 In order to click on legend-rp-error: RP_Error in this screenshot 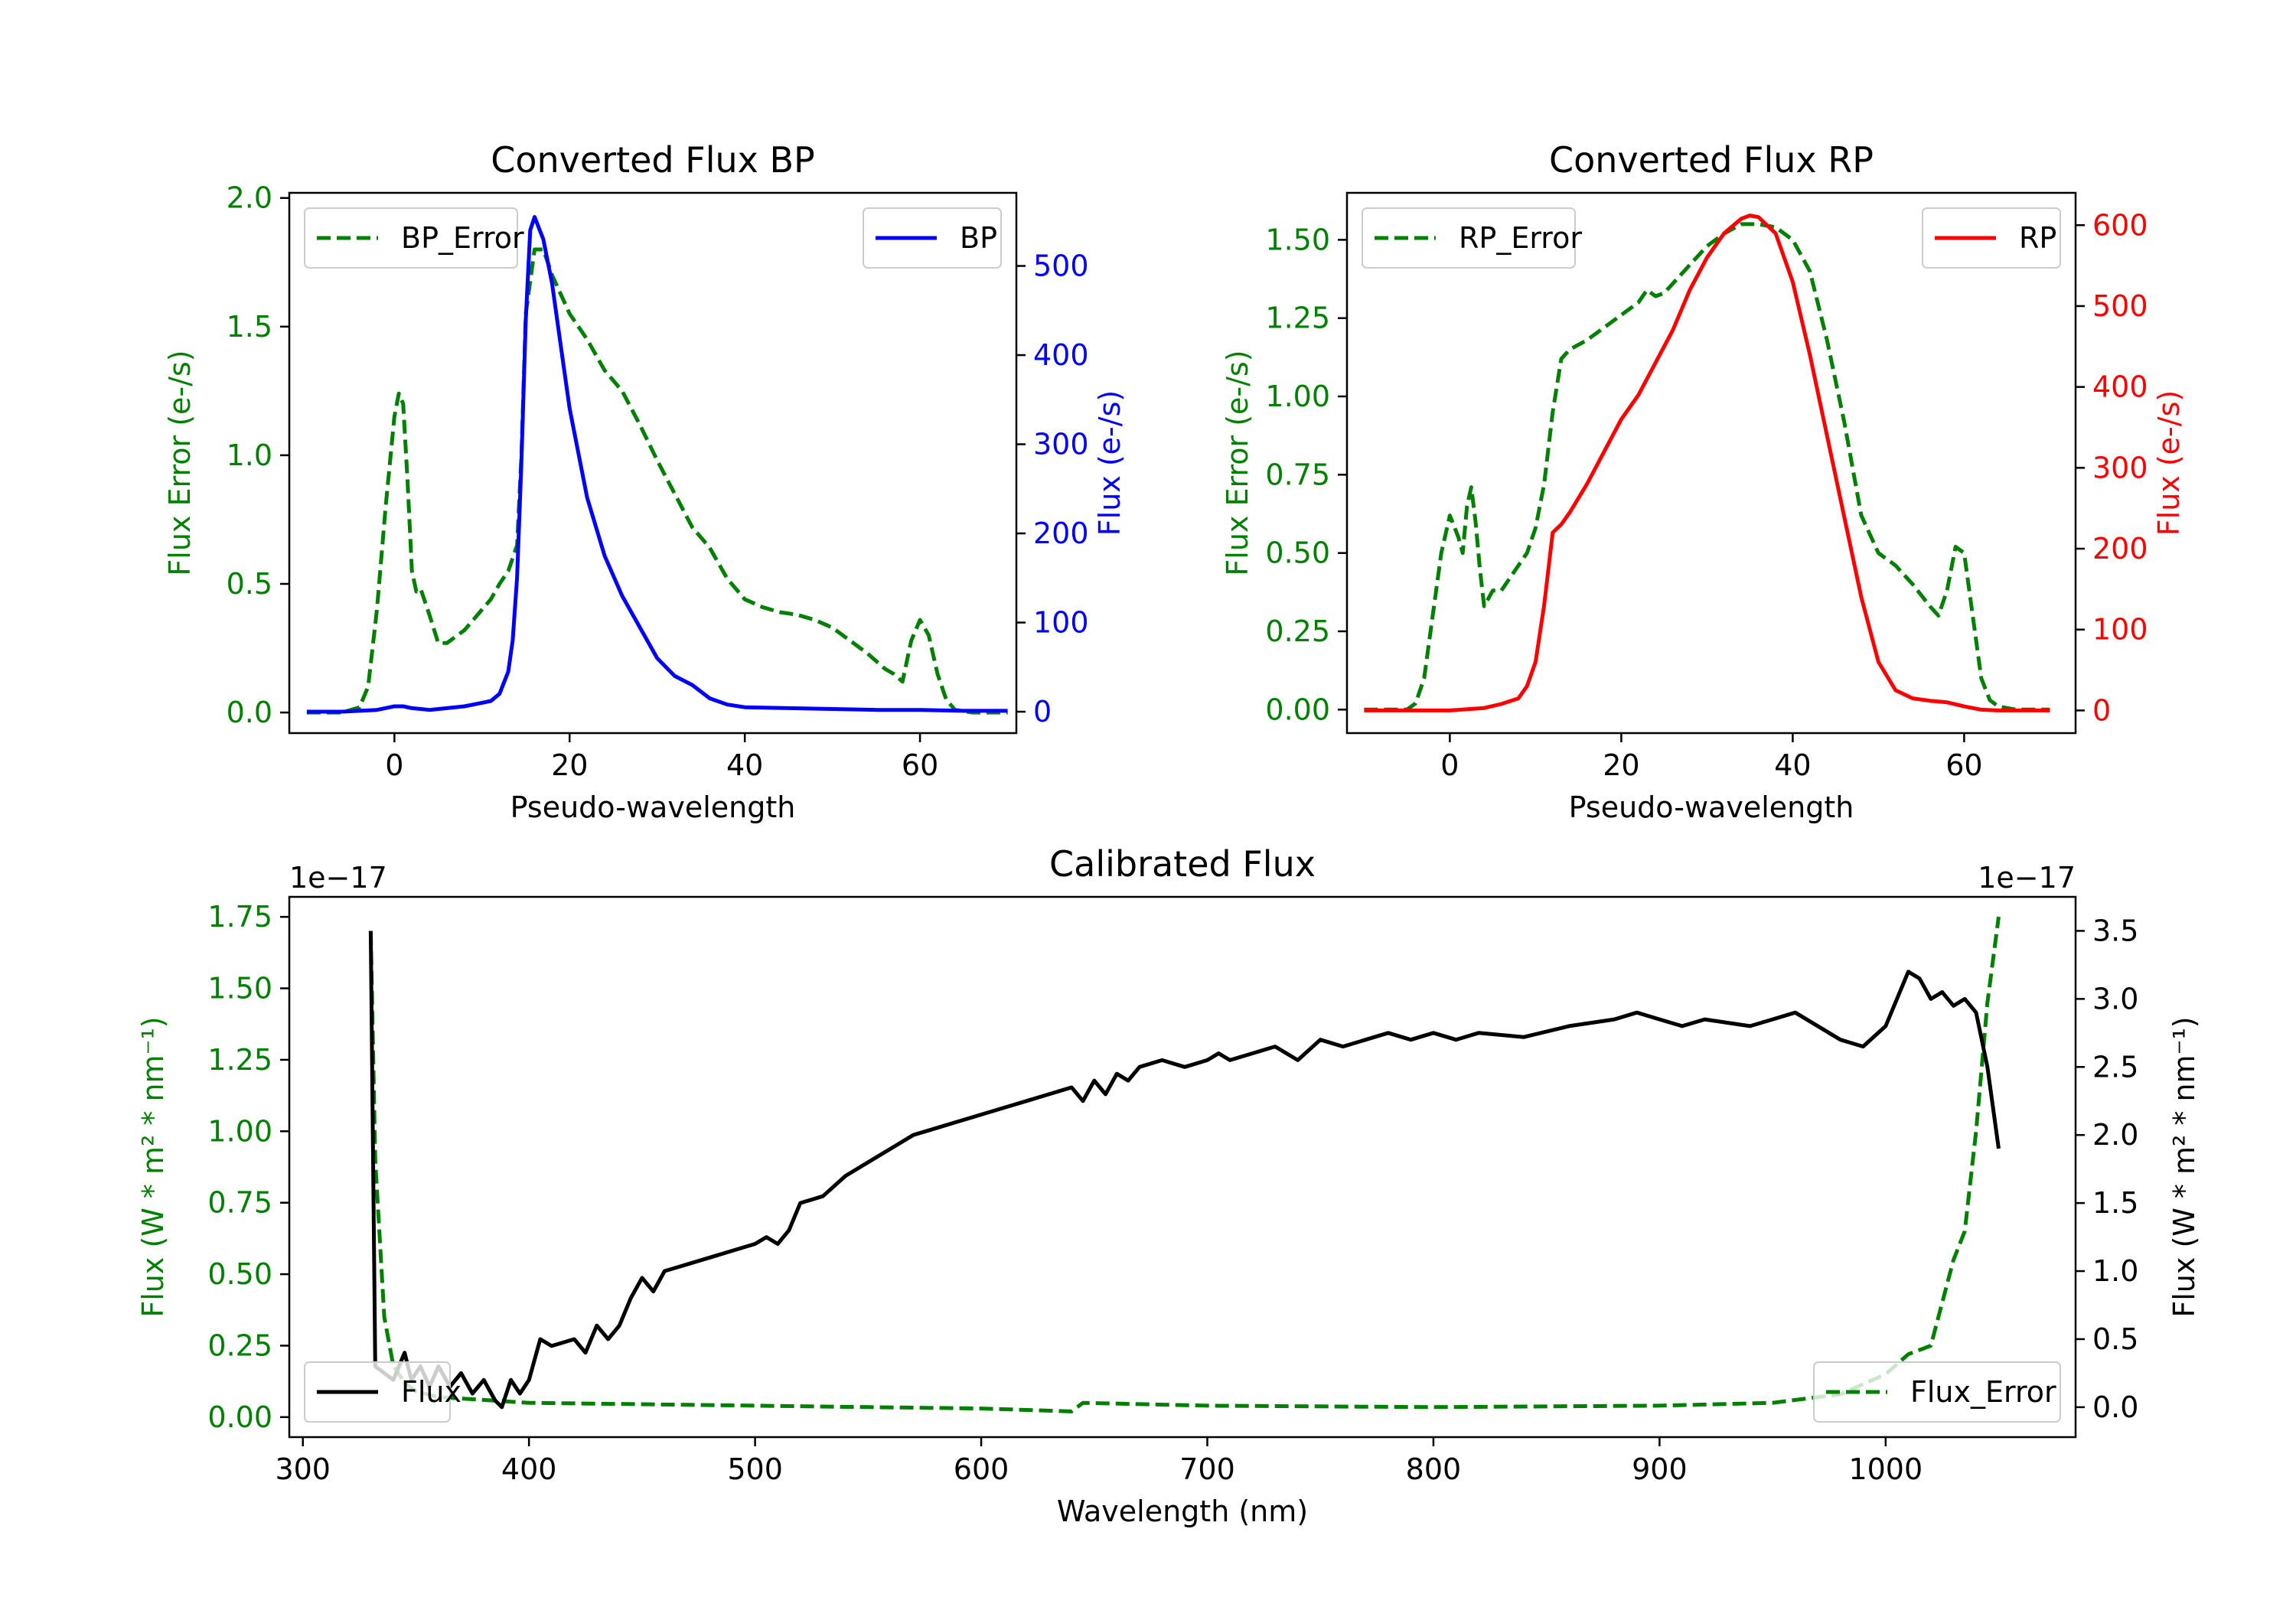, I will do `click(1472, 238)`.